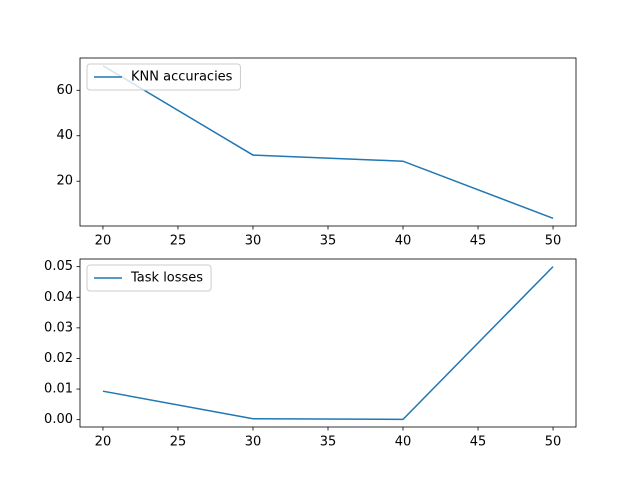 The image size is (640, 480). I want to click on legend-label: Task losses, so click(166, 278).